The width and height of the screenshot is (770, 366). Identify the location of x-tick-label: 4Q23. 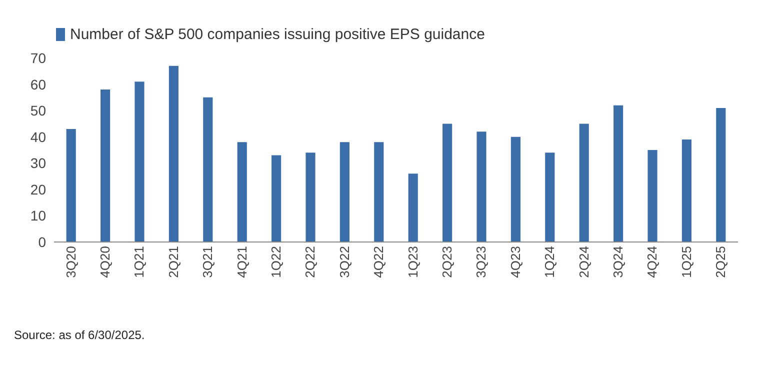
(515, 262).